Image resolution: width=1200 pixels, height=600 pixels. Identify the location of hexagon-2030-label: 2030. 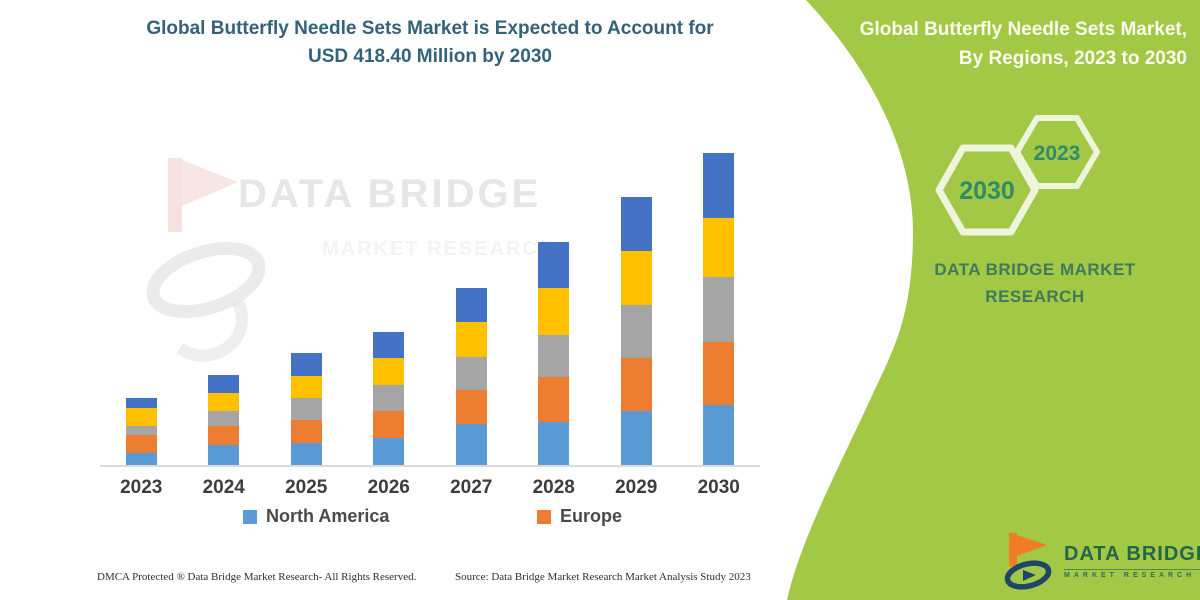
(987, 191).